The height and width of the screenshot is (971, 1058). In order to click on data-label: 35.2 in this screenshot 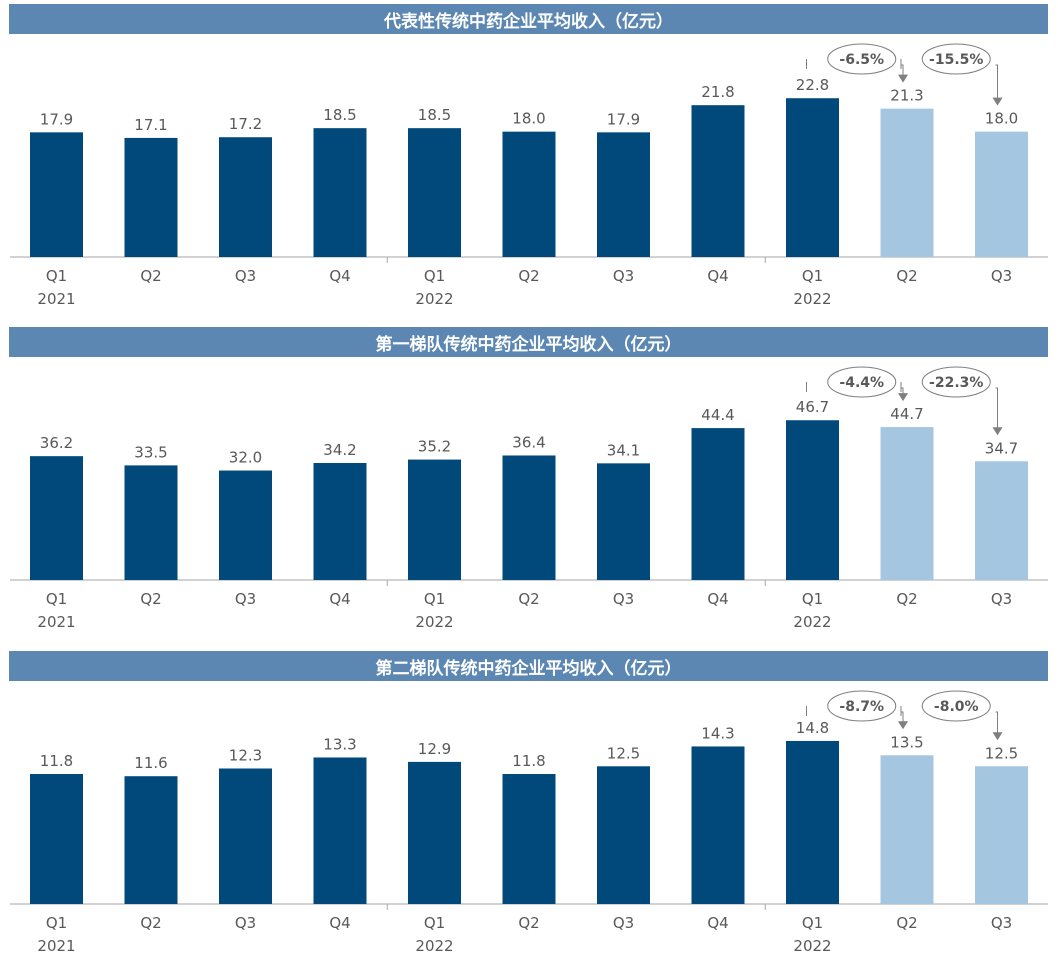, I will do `click(434, 447)`.